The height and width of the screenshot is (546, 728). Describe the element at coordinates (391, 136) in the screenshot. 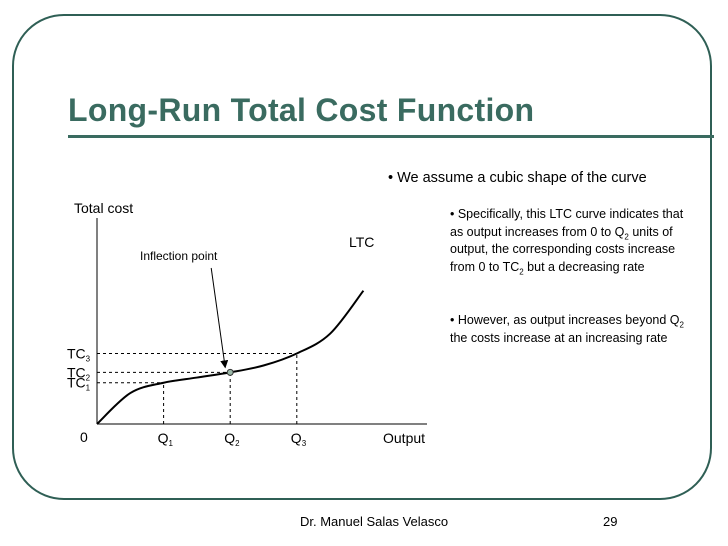

I see `title-underline` at that location.